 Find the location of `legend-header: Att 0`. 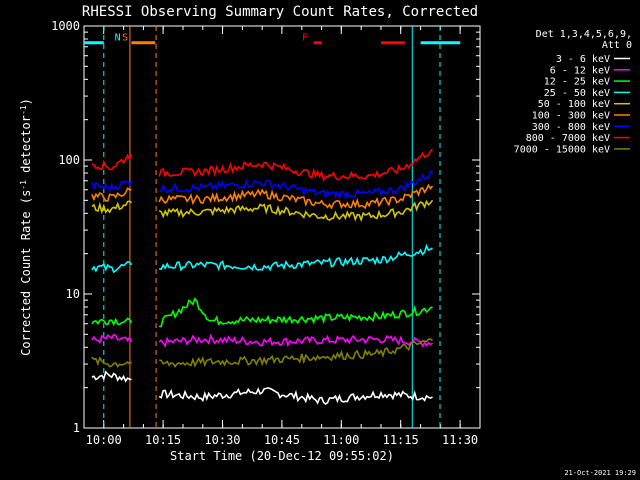

legend-header: Att 0 is located at coordinates (617, 45).